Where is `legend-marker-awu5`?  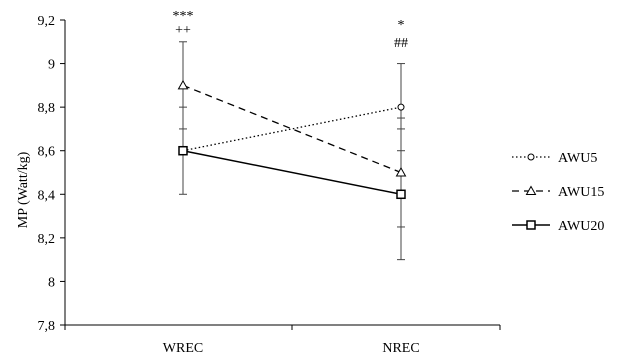 legend-marker-awu5 is located at coordinates (531, 157).